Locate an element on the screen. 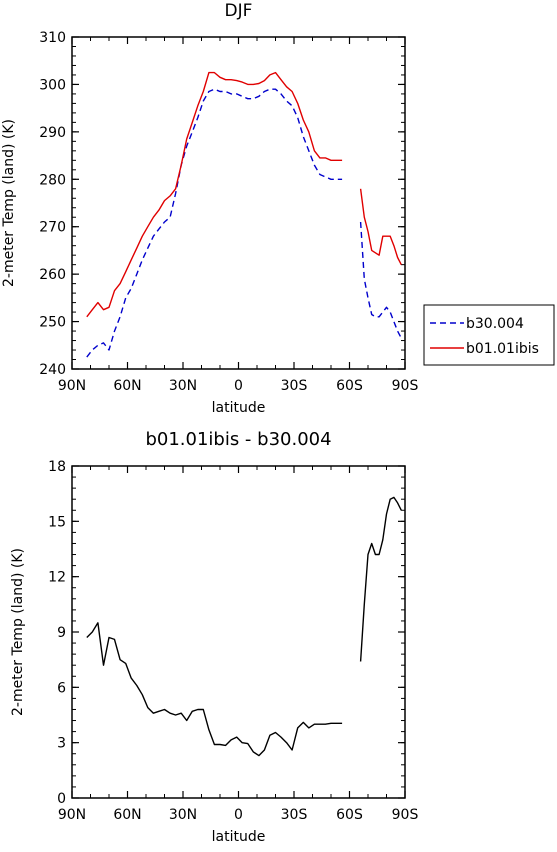  y-tick-label: 0 is located at coordinates (61, 799).